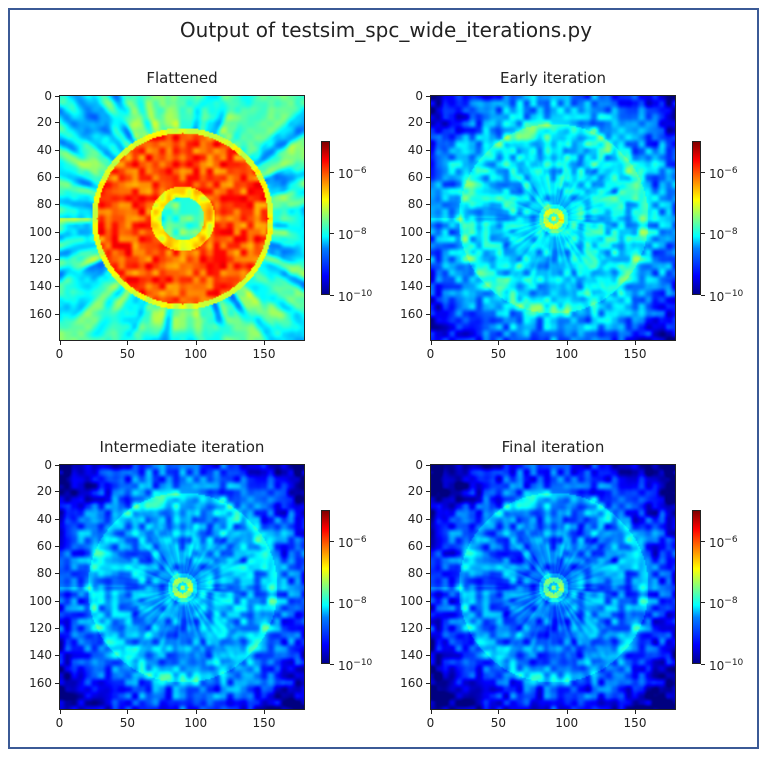  Describe the element at coordinates (182, 78) in the screenshot. I see `panel-title: Flattened` at that location.